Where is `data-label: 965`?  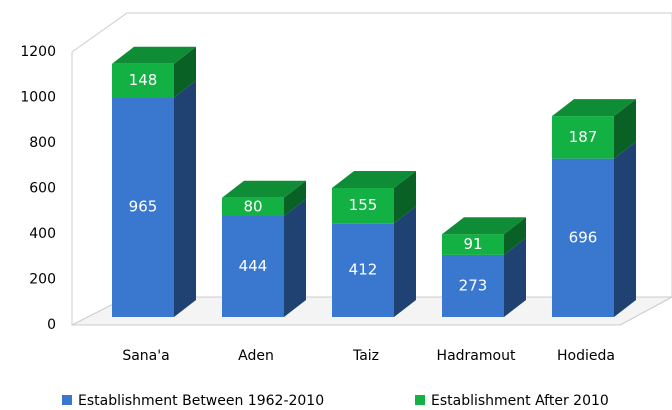 data-label: 965 is located at coordinates (143, 207).